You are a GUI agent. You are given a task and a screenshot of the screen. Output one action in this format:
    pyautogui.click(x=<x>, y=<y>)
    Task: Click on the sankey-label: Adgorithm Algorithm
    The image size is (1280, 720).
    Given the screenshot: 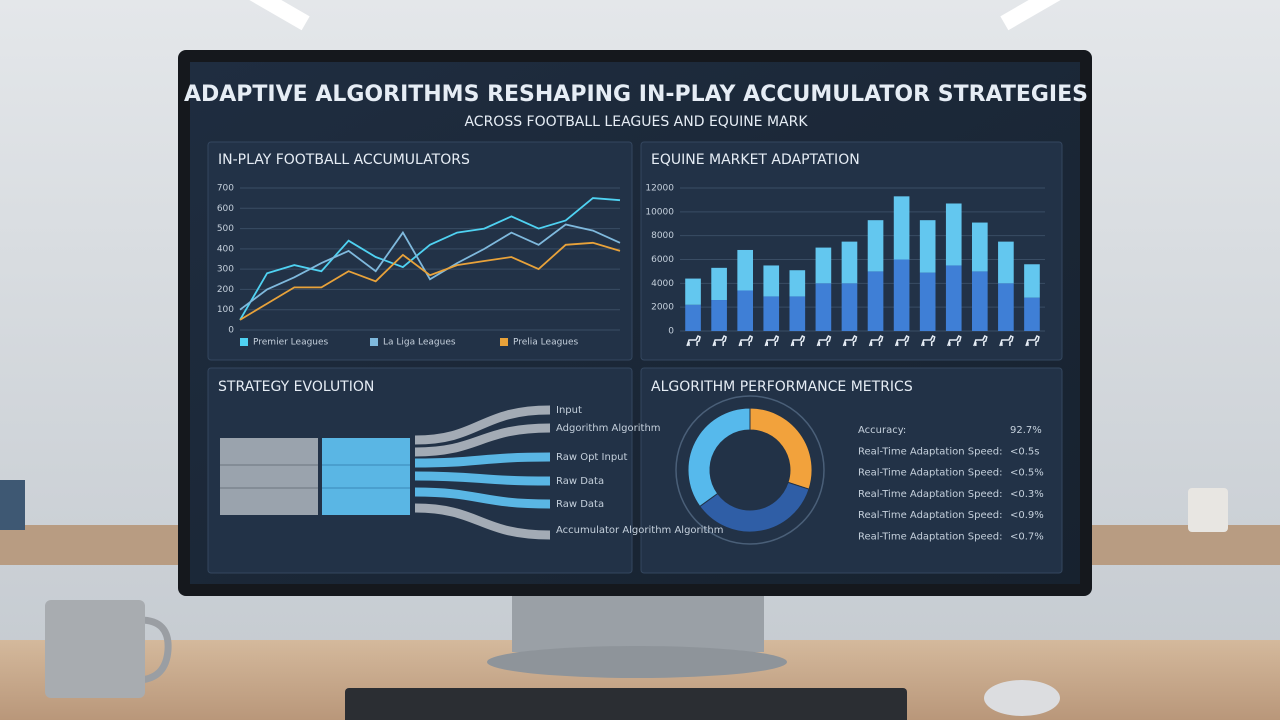 What is the action you would take?
    pyautogui.click(x=608, y=428)
    